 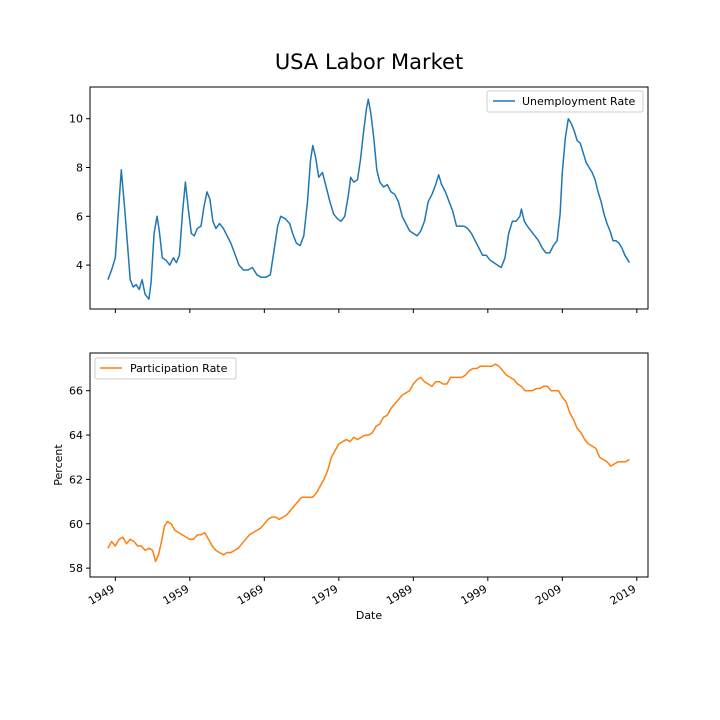 I want to click on y-tick-label: 60, so click(x=76, y=524).